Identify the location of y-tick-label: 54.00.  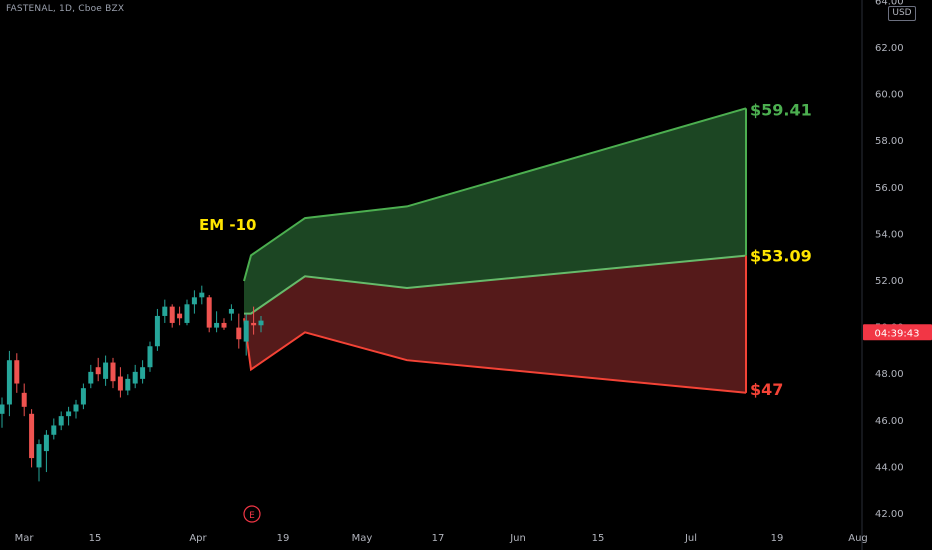
(889, 234).